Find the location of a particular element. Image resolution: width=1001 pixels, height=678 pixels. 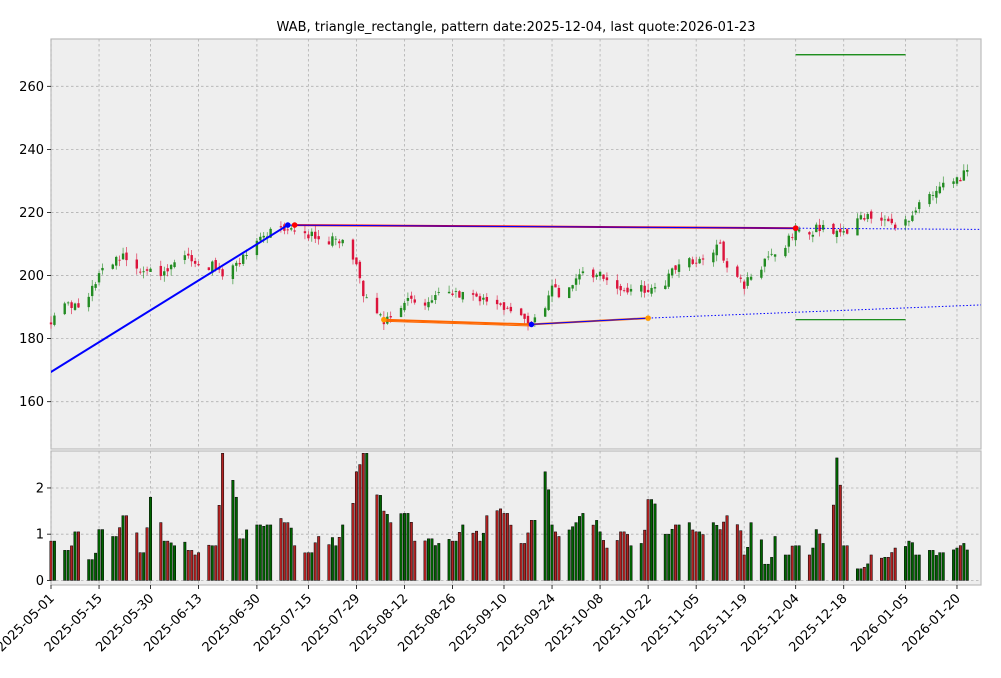

volume-tick-label: 2 is located at coordinates (40, 488).